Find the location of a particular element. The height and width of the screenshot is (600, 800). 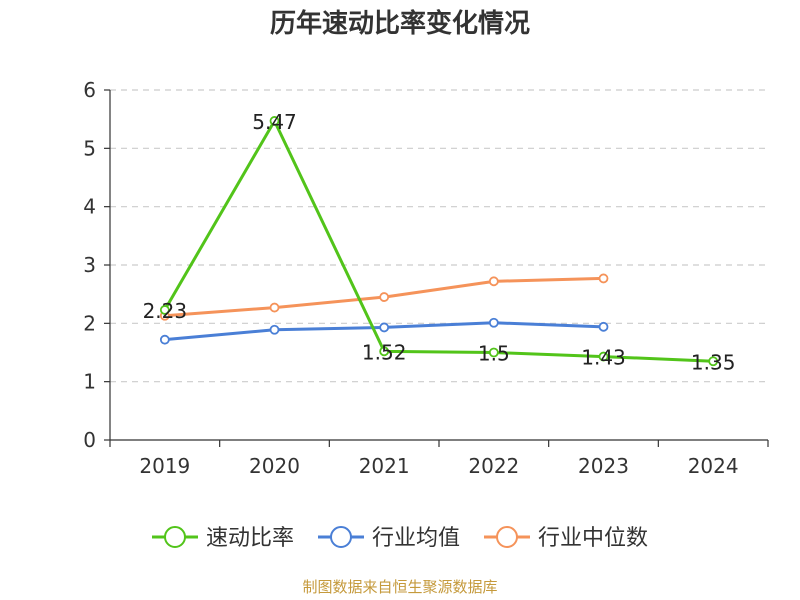

y-tick-label: 2 is located at coordinates (89, 323).